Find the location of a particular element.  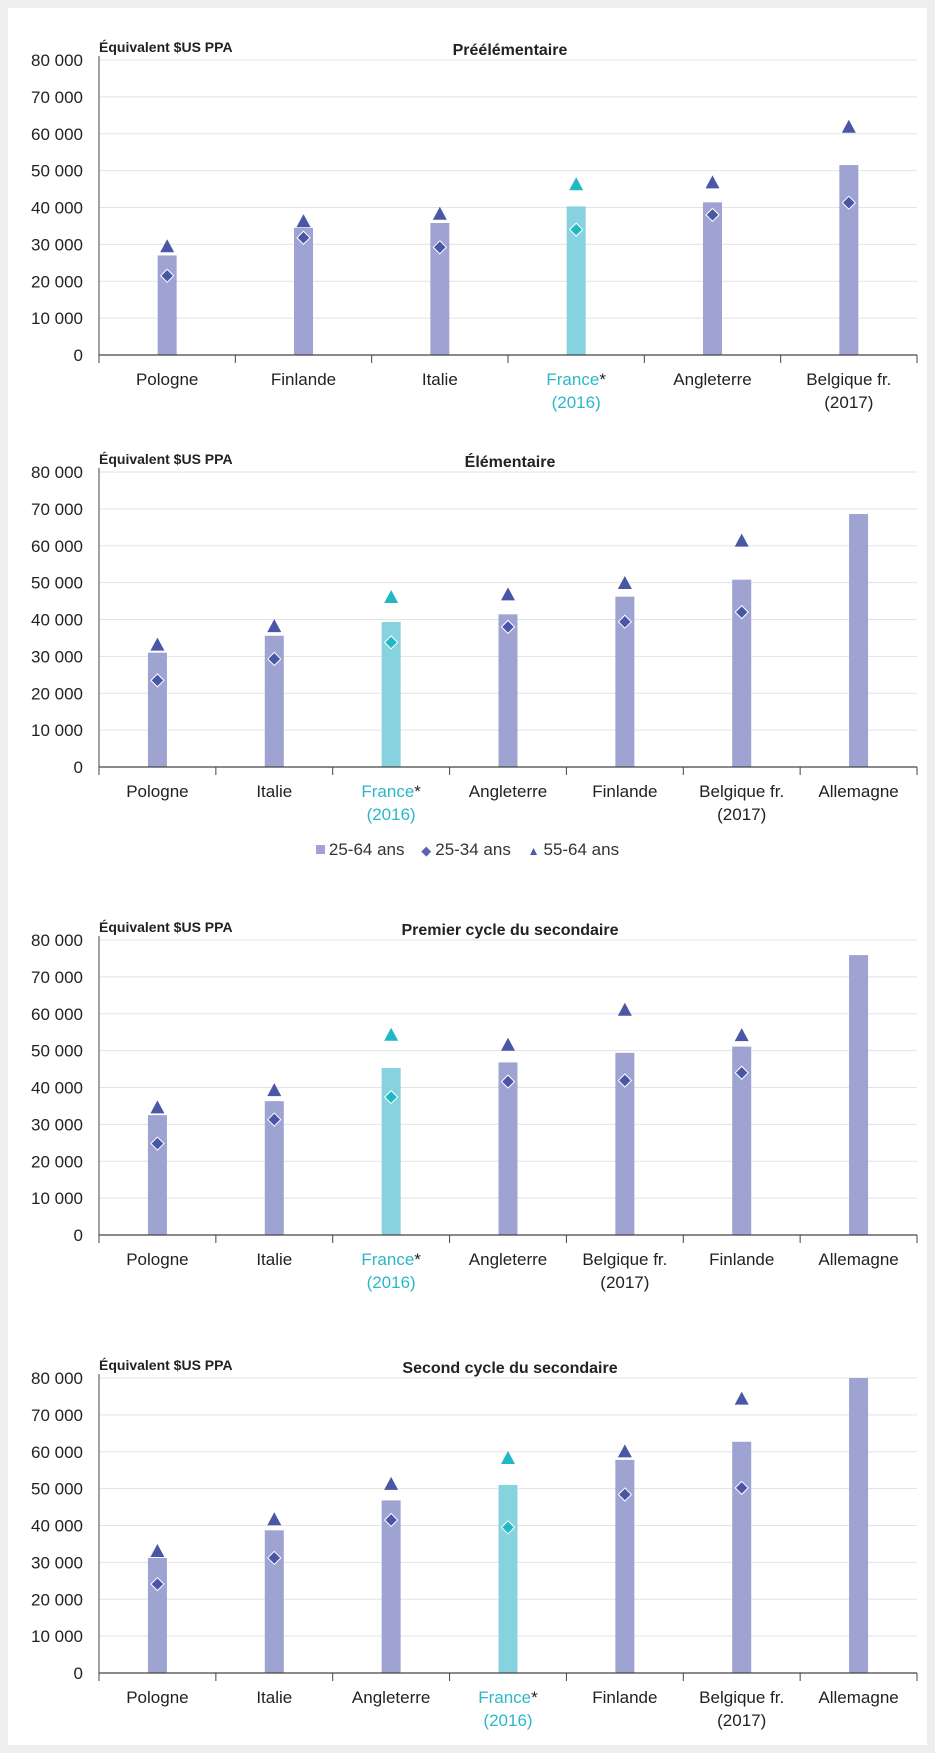

y-tick-label: 10 000 is located at coordinates (57, 1636).